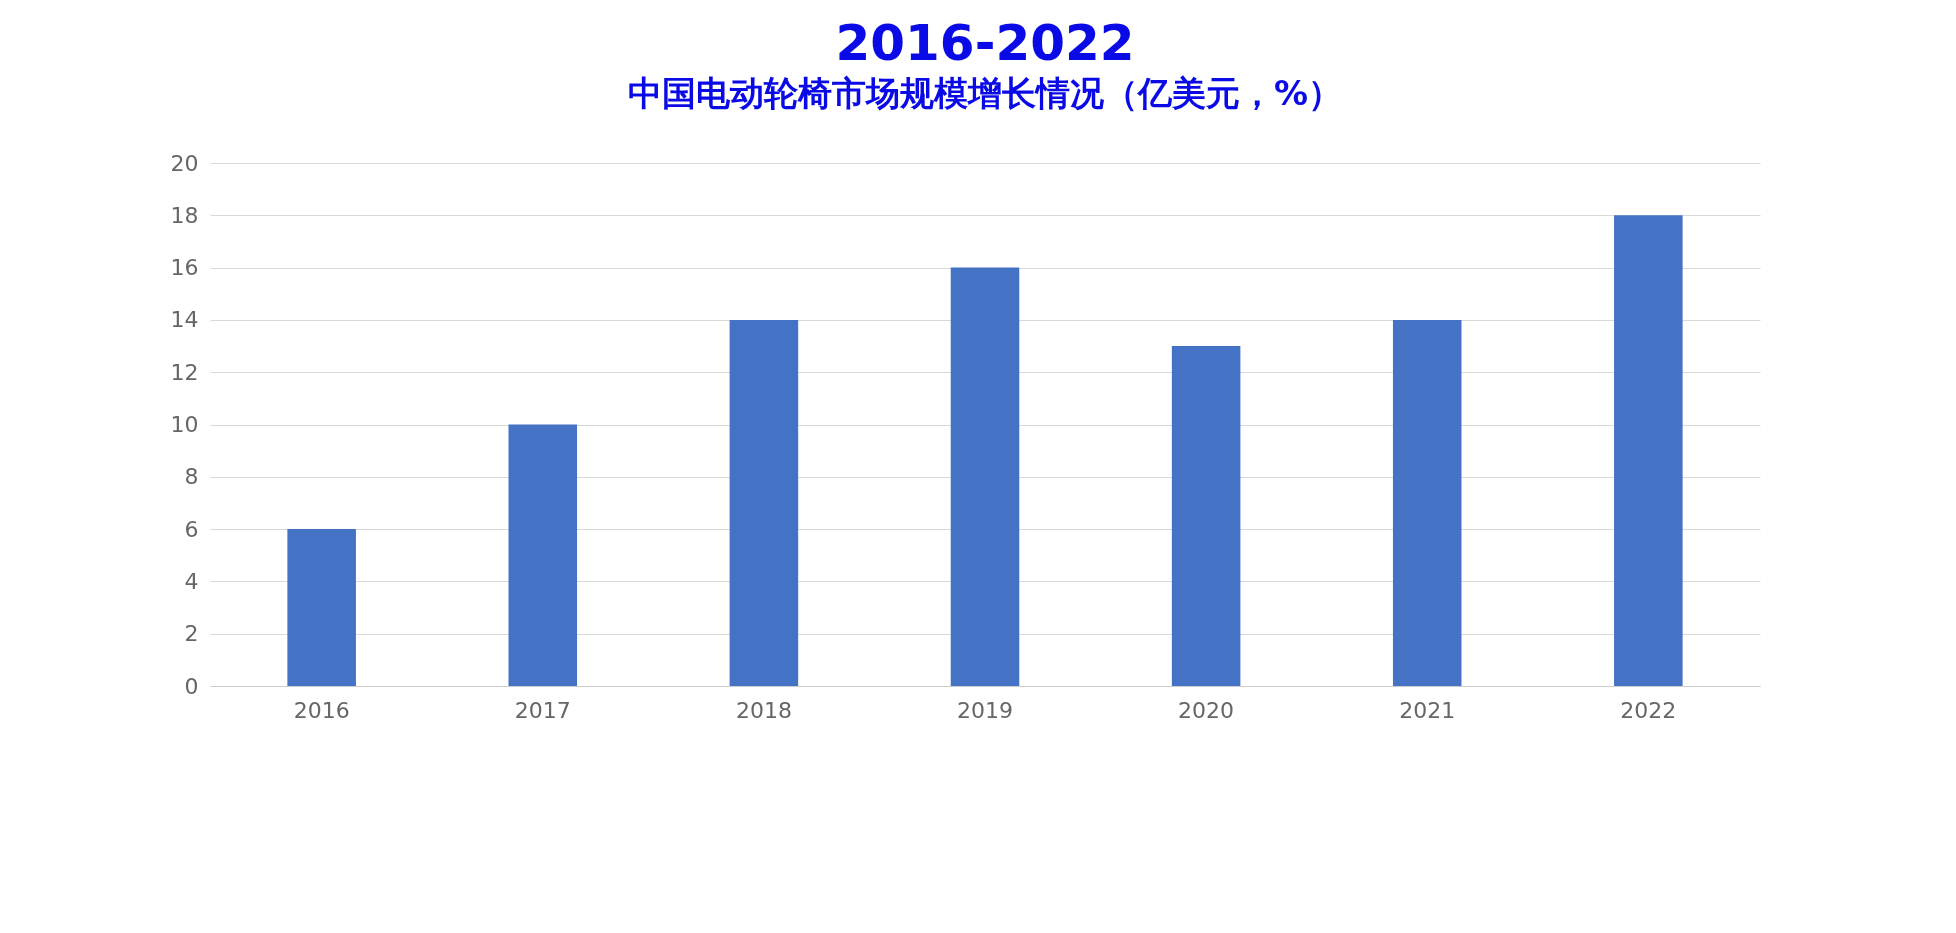 Image resolution: width=1956 pixels, height=933 pixels. What do you see at coordinates (542, 710) in the screenshot?
I see `x-tick-label: 2017` at bounding box center [542, 710].